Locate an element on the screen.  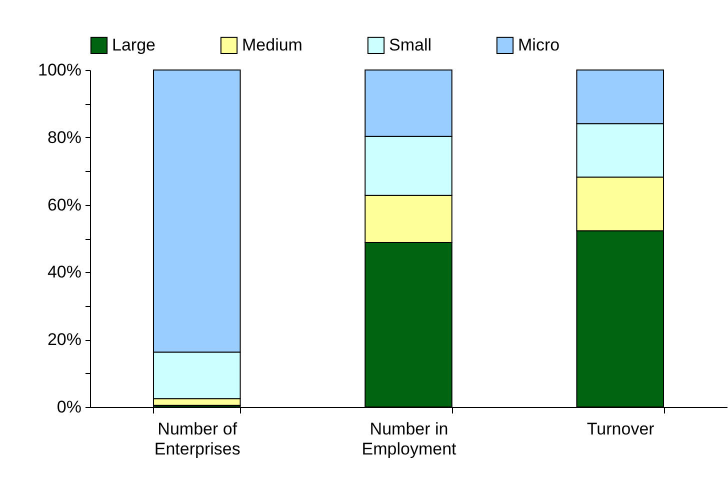
legend-label: Micro is located at coordinates (539, 44).